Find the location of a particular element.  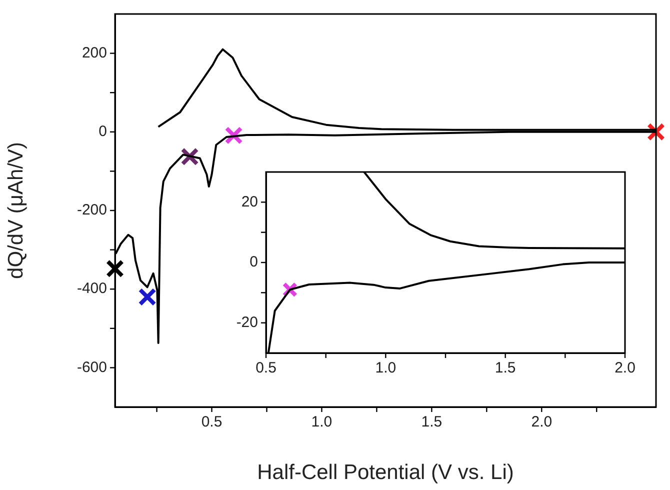

y-tick-label: -400 is located at coordinates (91, 289).